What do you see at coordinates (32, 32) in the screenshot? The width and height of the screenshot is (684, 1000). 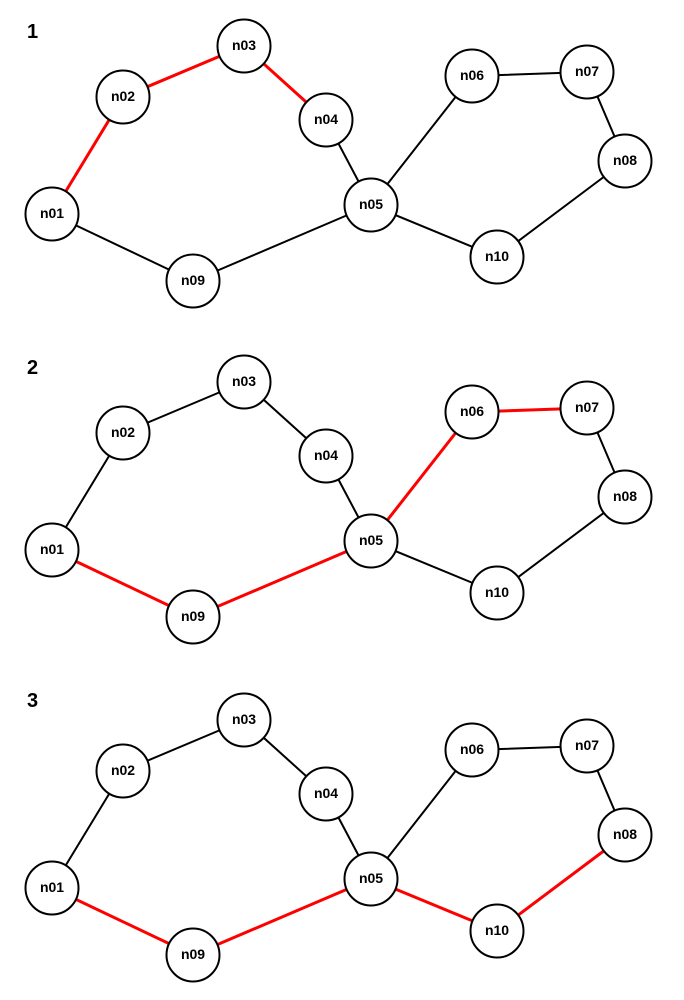 I see `diagram-label-1: 1` at bounding box center [32, 32].